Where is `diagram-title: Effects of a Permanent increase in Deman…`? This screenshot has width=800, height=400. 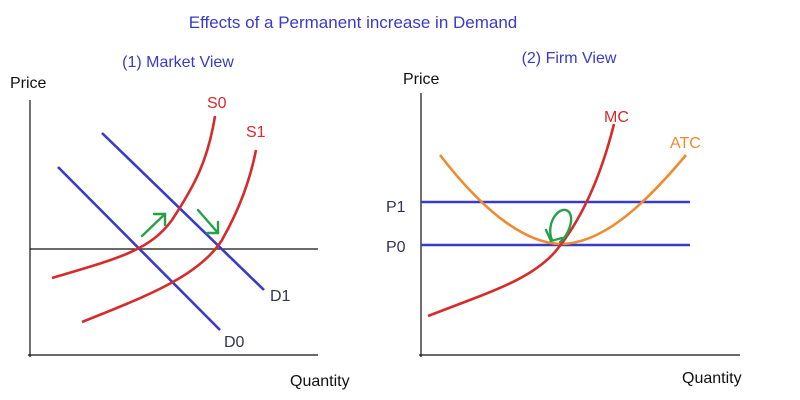 diagram-title: Effects of a Permanent increase in Deman… is located at coordinates (353, 22).